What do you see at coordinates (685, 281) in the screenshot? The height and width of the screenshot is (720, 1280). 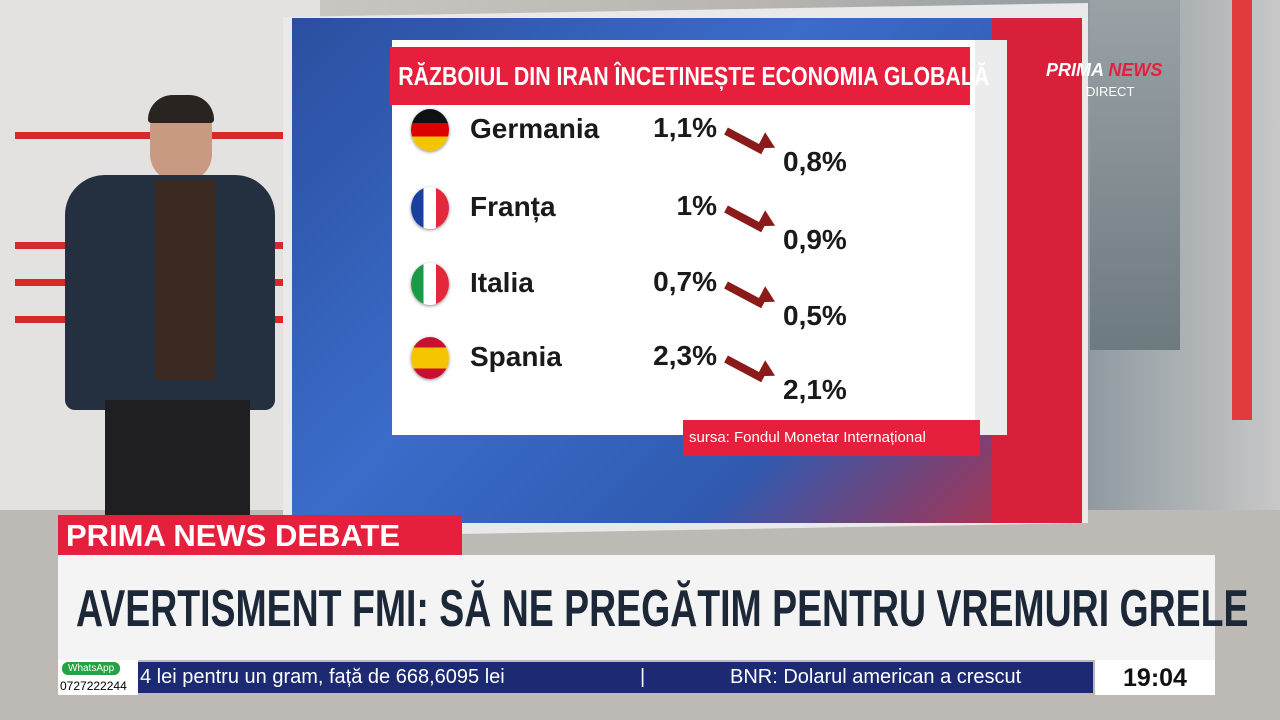 I see `value-before: 0,7%` at bounding box center [685, 281].